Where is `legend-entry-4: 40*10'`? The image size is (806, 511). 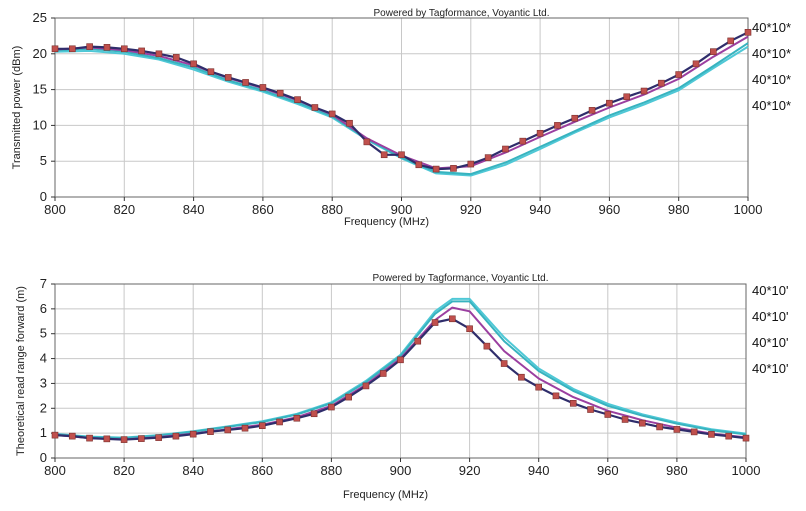 legend-entry-4: 40*10' is located at coordinates (770, 368).